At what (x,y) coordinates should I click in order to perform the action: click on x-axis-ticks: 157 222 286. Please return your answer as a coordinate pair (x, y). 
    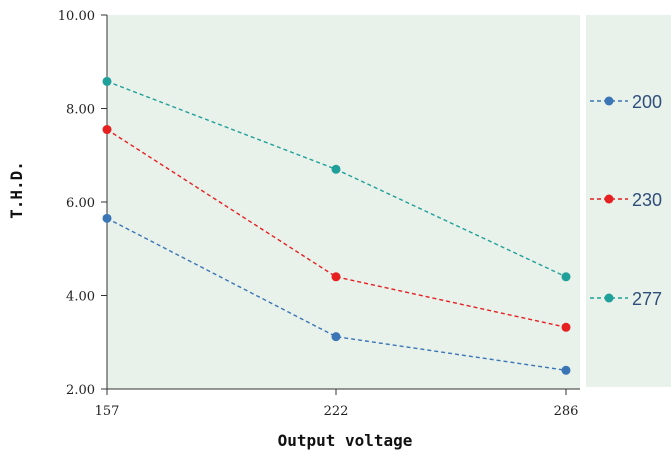
    Looking at the image, I should click on (337, 404).